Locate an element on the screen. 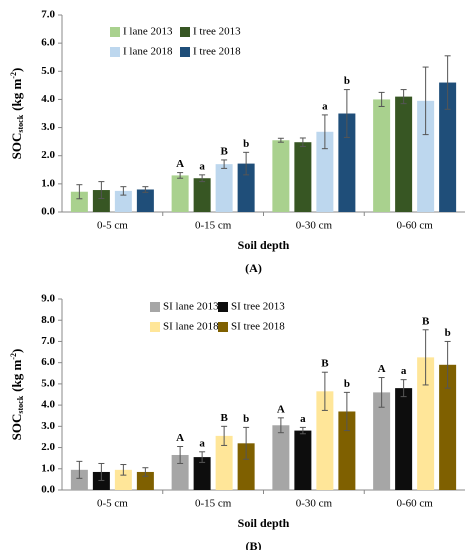  legend-label: I tree 2013 is located at coordinates (217, 32).